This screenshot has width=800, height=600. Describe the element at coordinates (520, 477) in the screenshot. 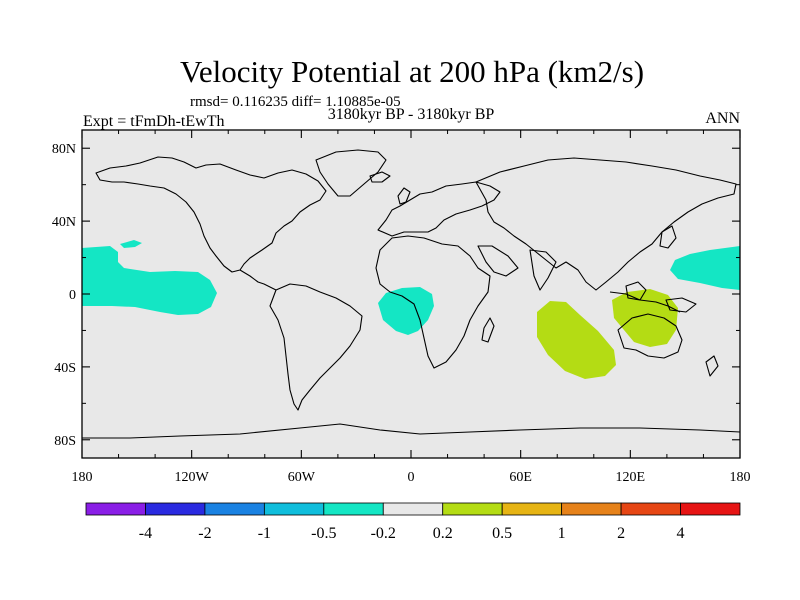

I see `x-tick-label: 60E` at that location.